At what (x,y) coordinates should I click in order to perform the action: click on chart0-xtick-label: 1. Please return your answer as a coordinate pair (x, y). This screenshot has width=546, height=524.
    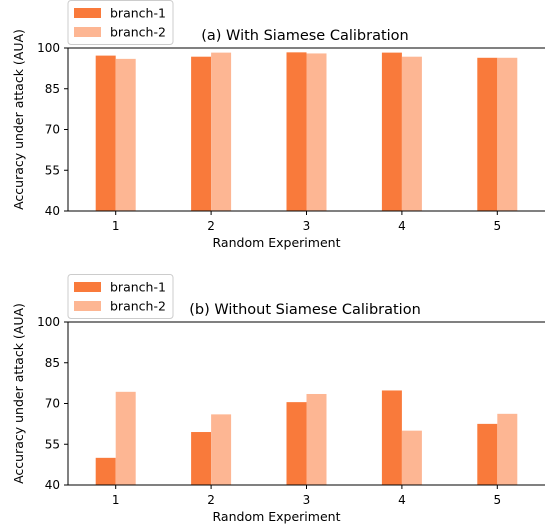
    Looking at the image, I should click on (116, 226).